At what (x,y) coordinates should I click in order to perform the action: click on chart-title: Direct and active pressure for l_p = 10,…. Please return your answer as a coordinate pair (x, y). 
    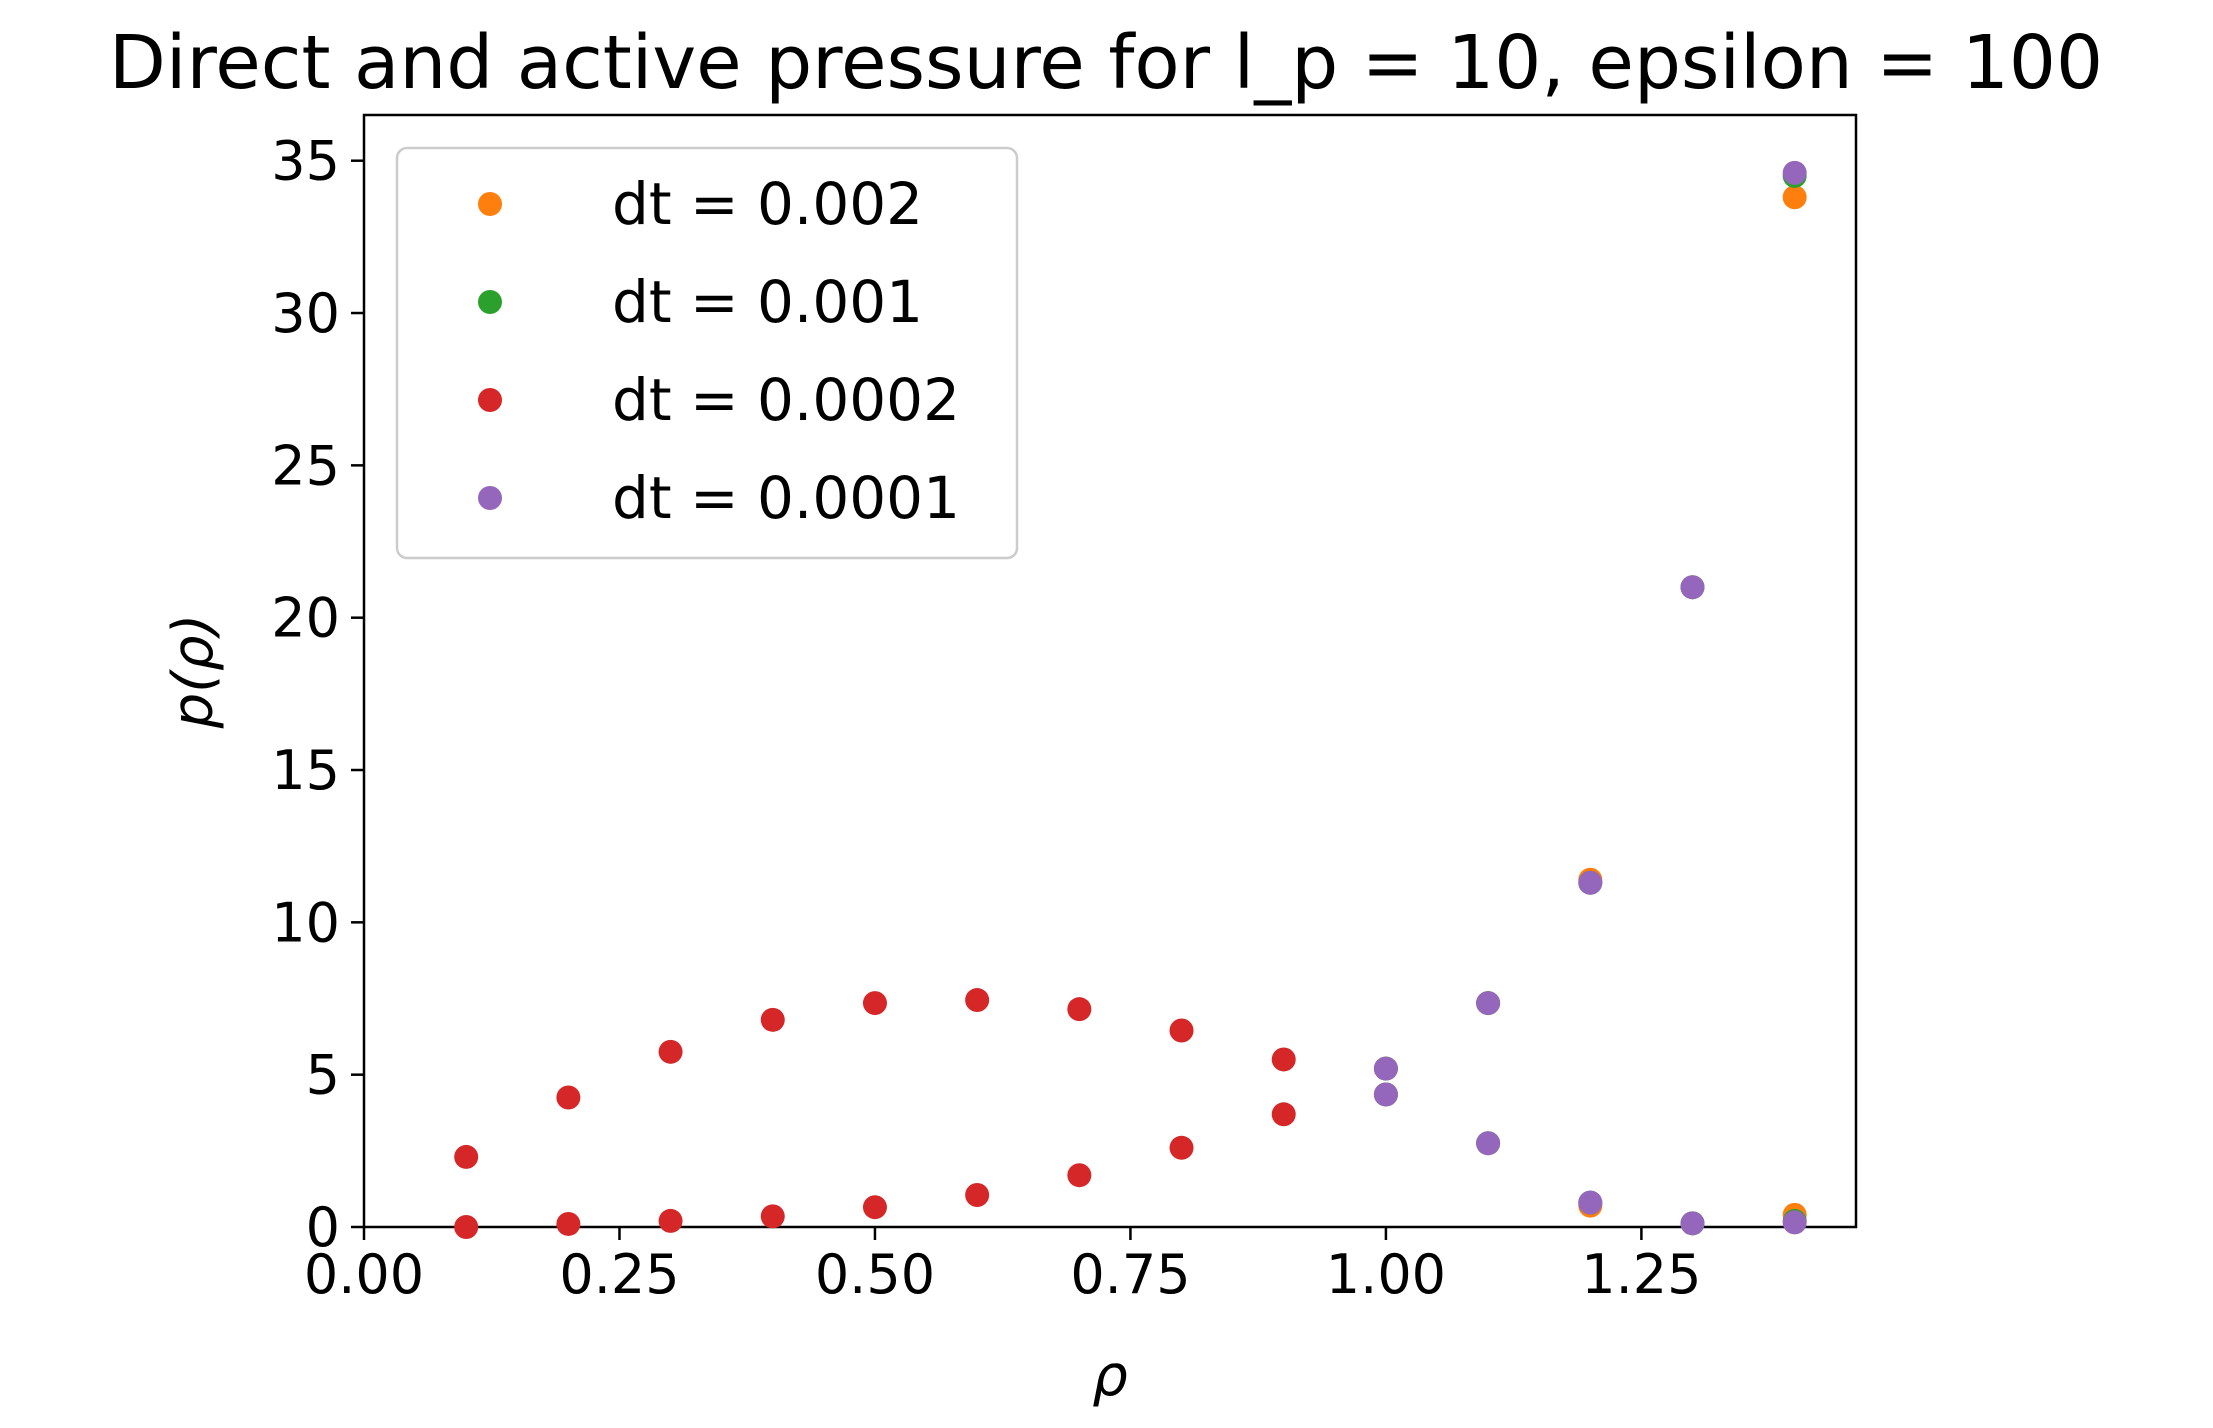
    Looking at the image, I should click on (1106, 63).